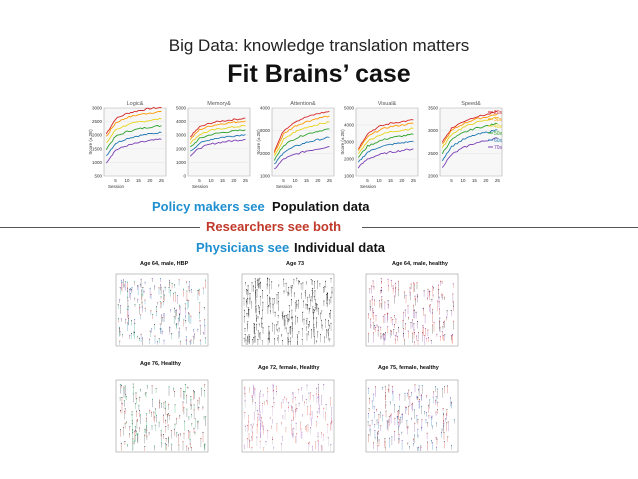  I want to click on scatter-plot-area, so click(162, 416).